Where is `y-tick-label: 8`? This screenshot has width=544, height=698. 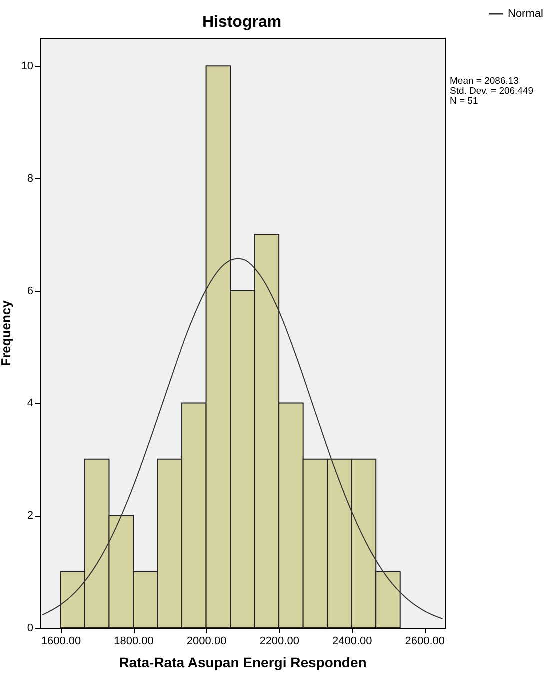 y-tick-label: 8 is located at coordinates (30, 178).